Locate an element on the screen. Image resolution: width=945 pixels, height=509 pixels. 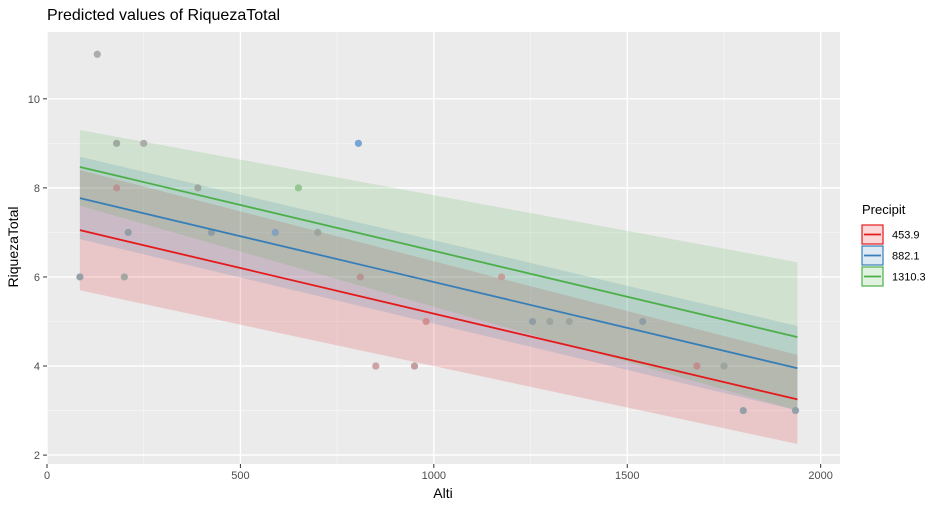
x-axis-ticks: 0 500 1000 1500 2000 is located at coordinates (438, 473).